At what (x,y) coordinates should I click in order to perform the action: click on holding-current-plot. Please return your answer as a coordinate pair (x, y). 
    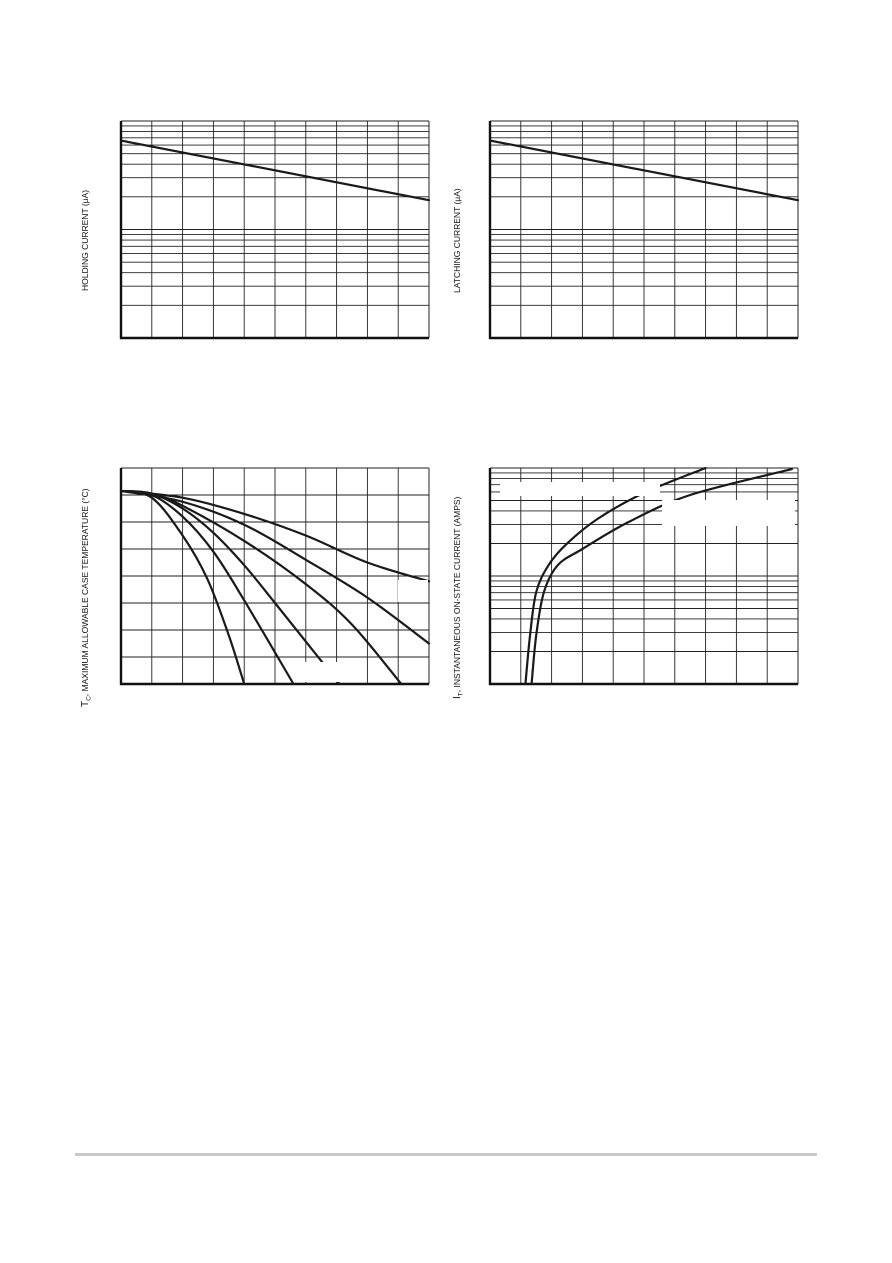
    Looking at the image, I should click on (275, 230).